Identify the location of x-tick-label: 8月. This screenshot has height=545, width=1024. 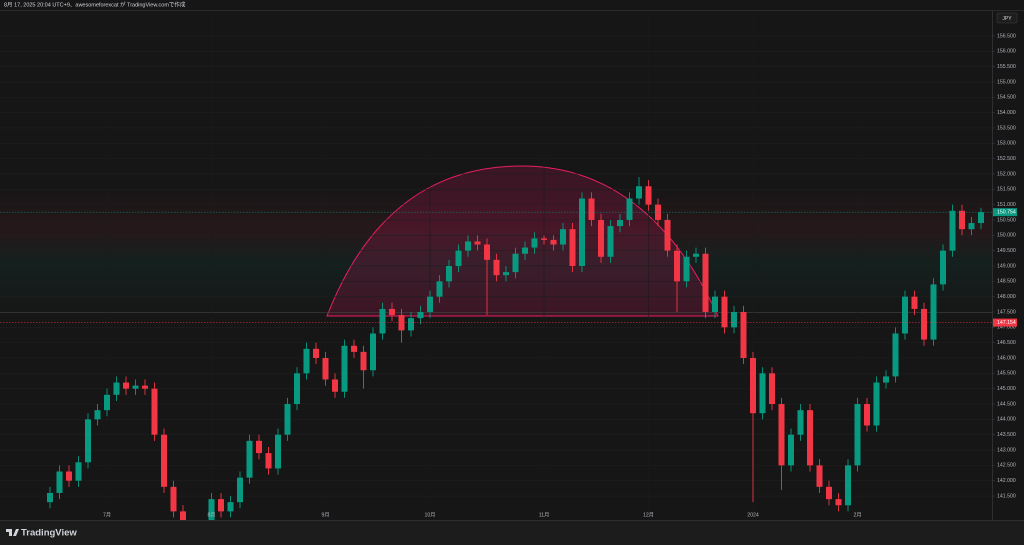
(211, 514).